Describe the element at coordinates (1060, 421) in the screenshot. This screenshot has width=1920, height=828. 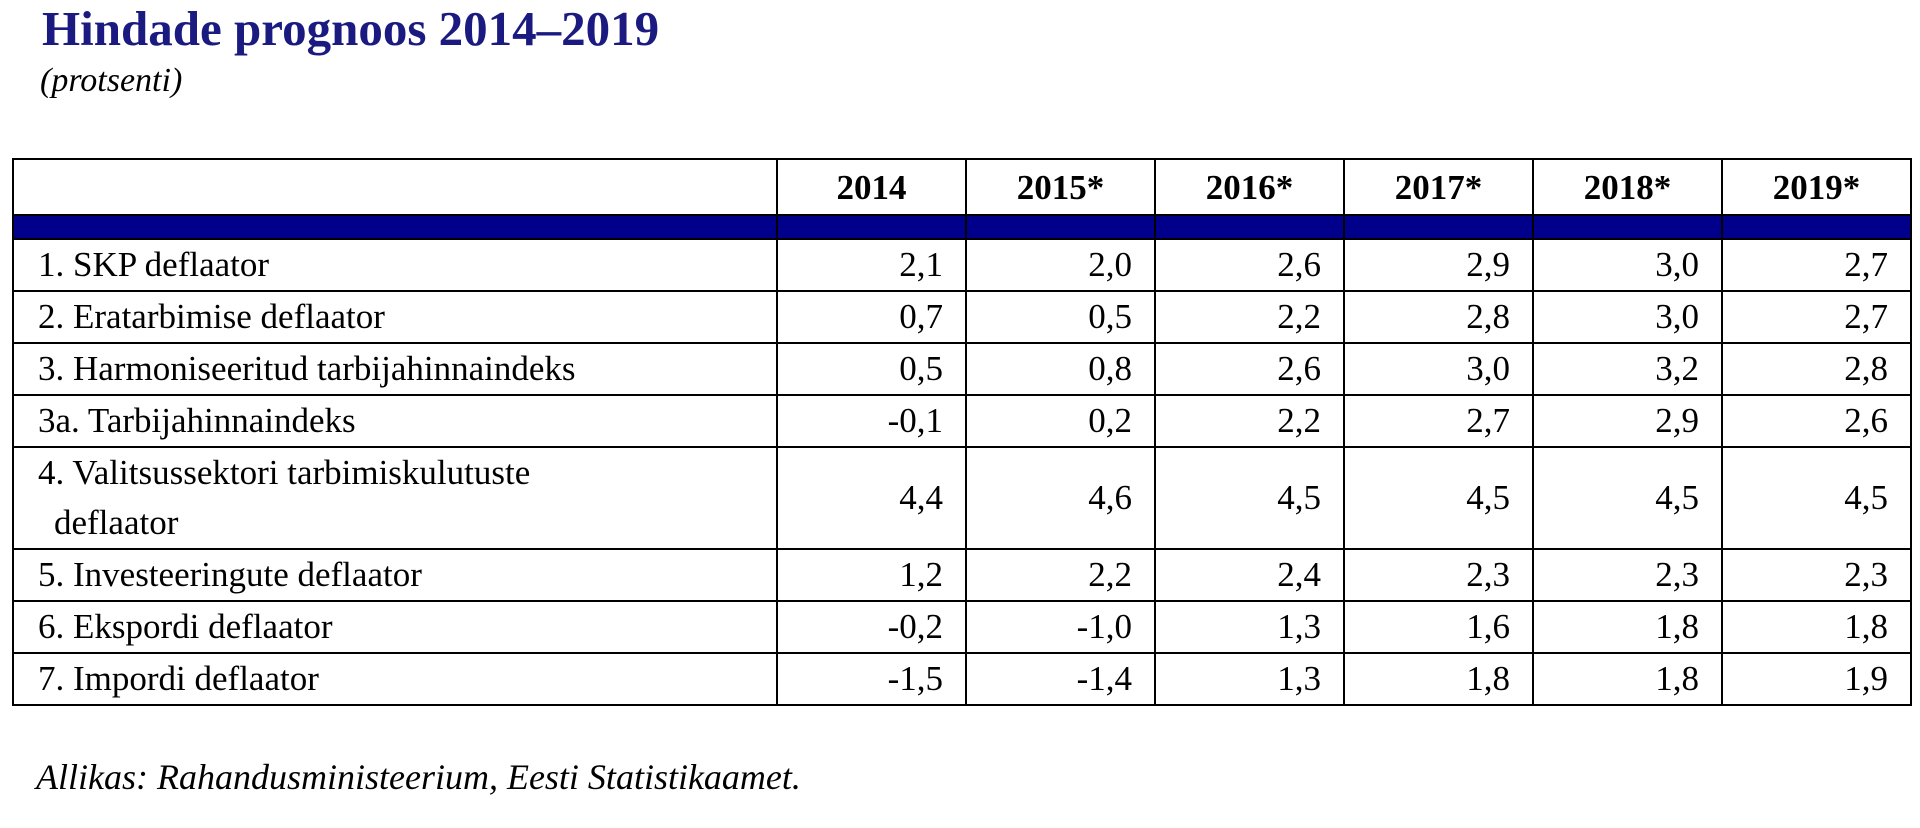
I see `table-cell: 0,2` at that location.